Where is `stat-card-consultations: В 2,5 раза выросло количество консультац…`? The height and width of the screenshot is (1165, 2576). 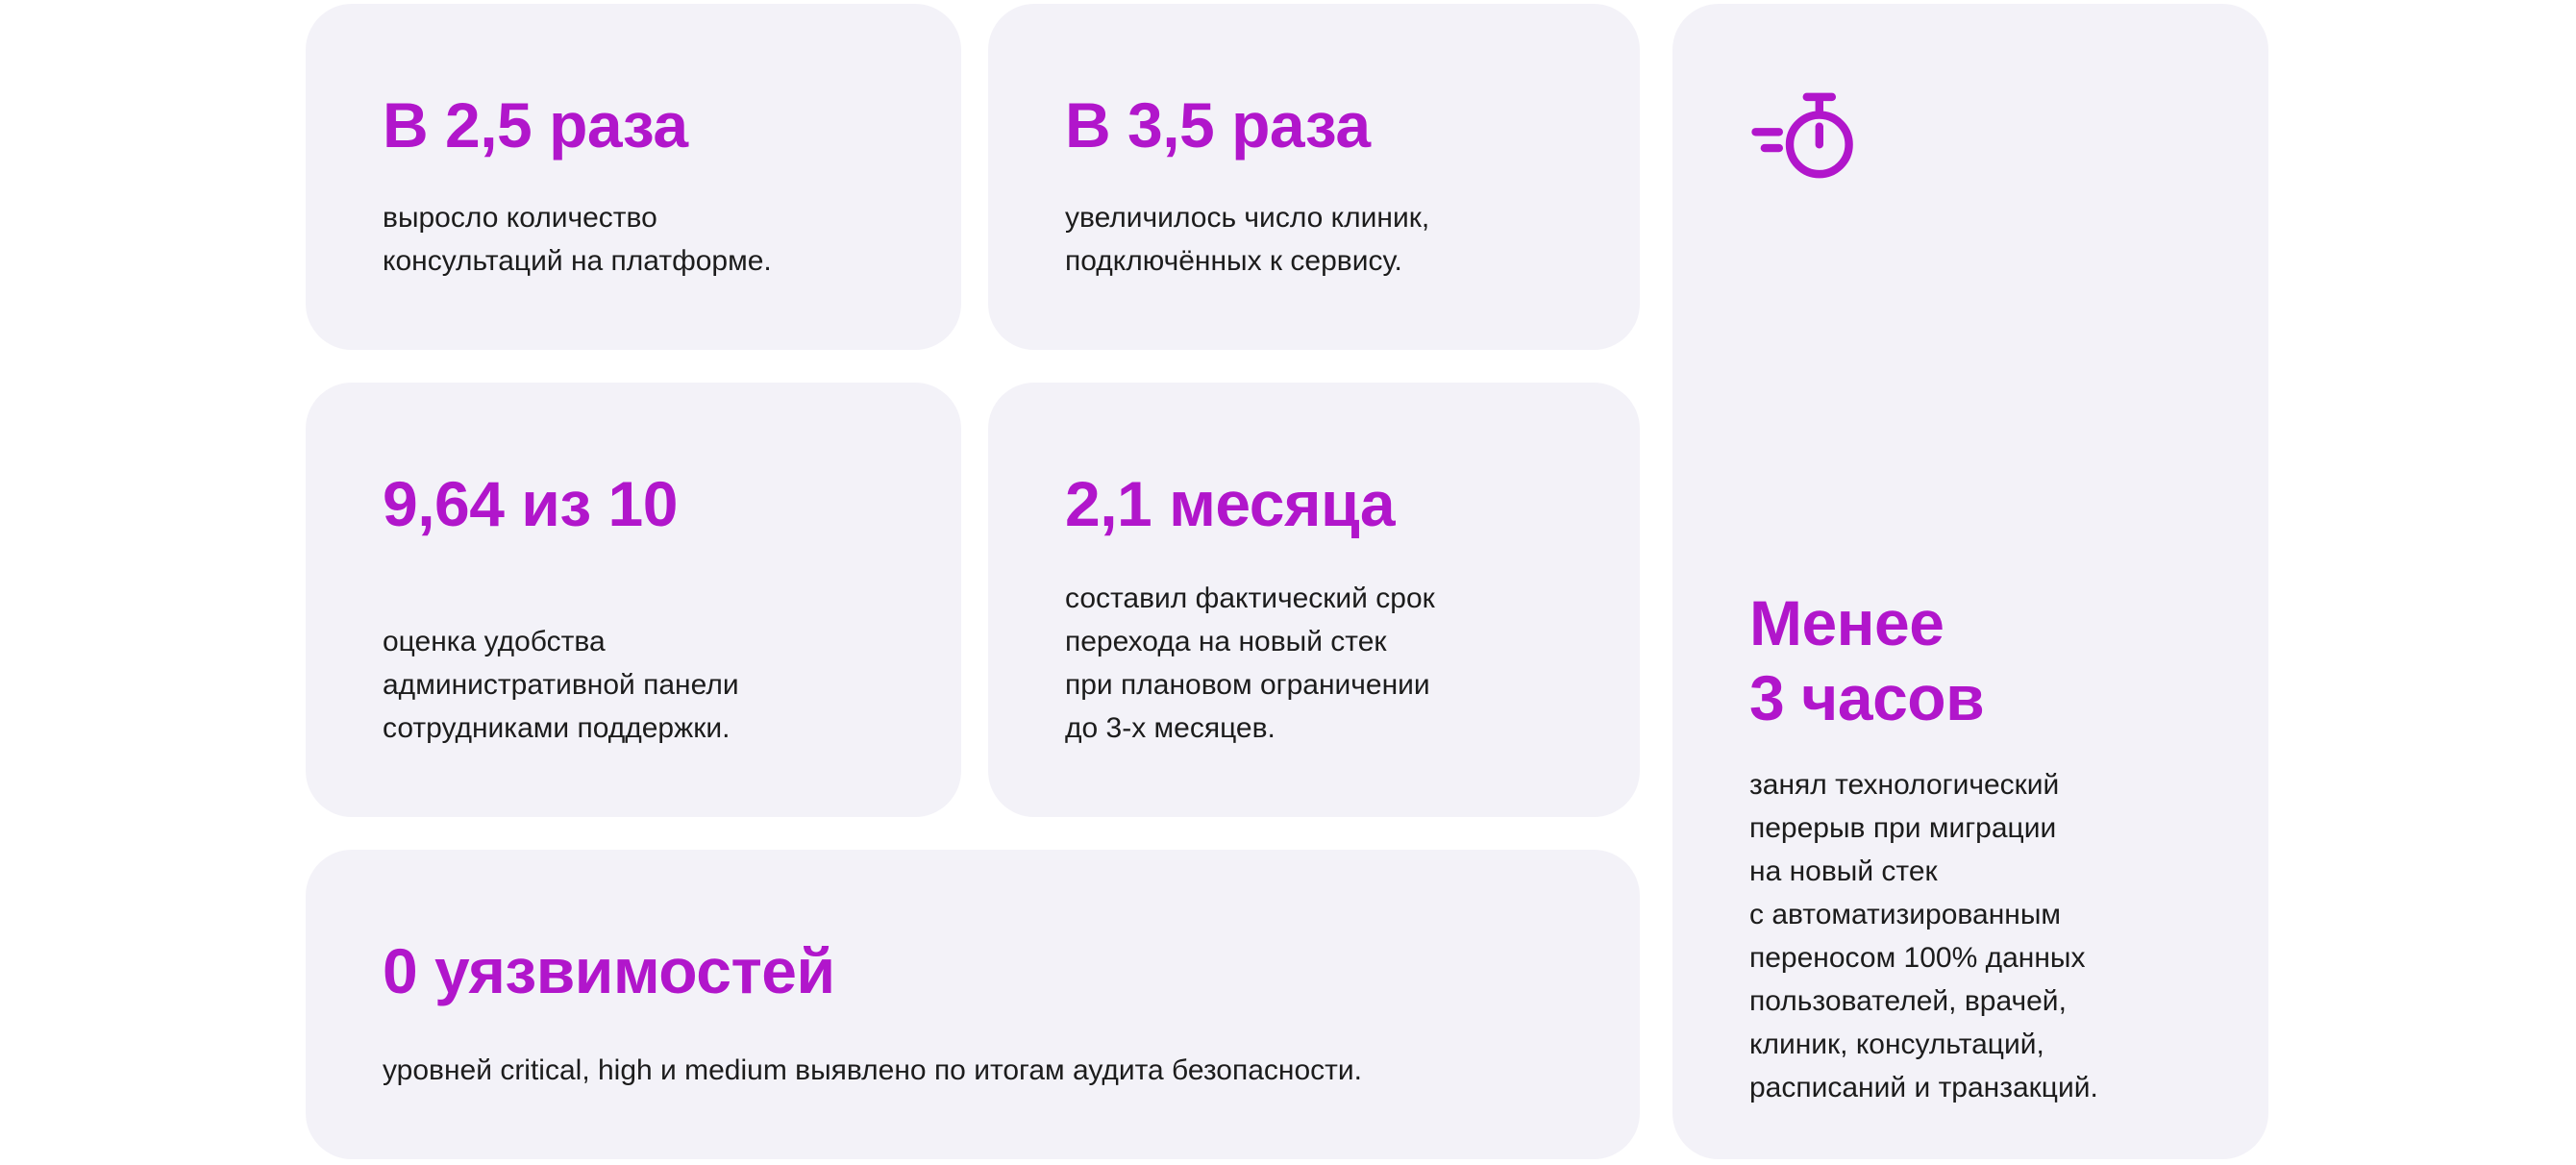 stat-card-consultations: В 2,5 раза выросло количество консультац… is located at coordinates (633, 177).